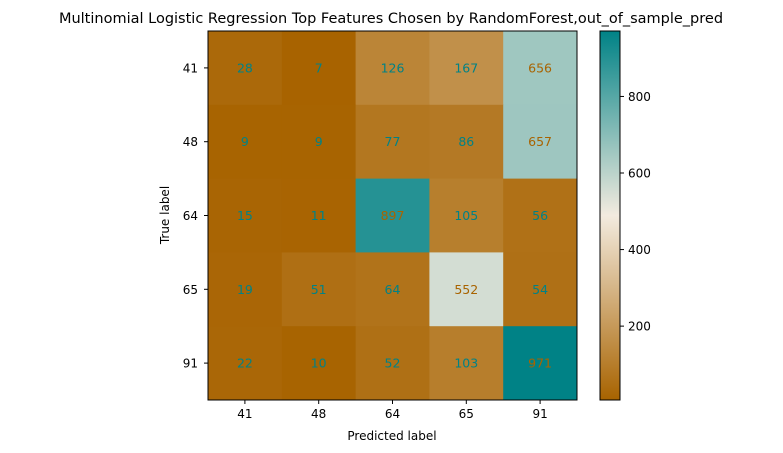 The image size is (783, 453). I want to click on cell-value-label: 657, so click(540, 141).